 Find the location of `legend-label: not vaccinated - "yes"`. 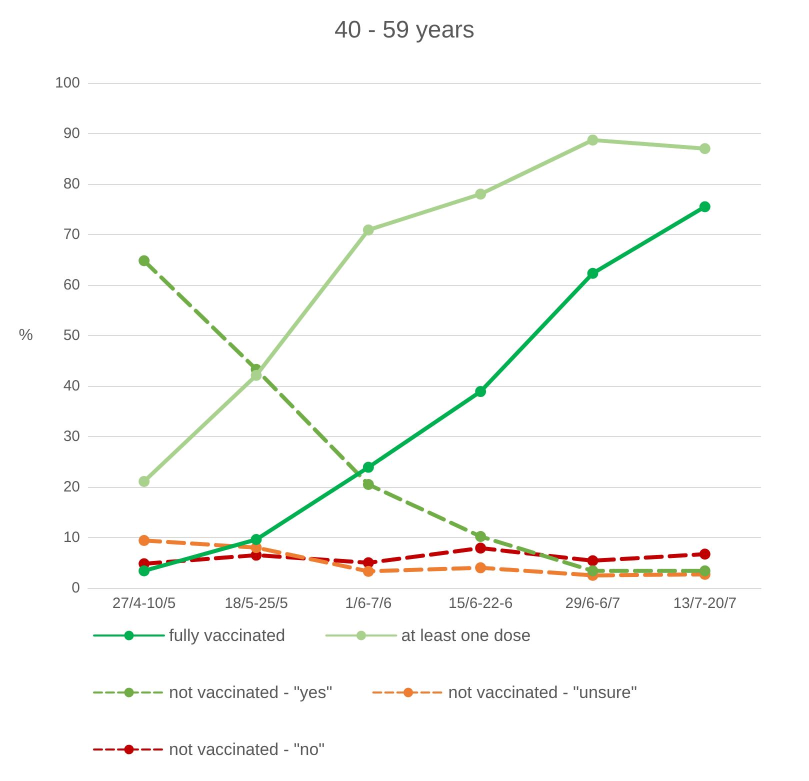

legend-label: not vaccinated - "yes" is located at coordinates (250, 692).